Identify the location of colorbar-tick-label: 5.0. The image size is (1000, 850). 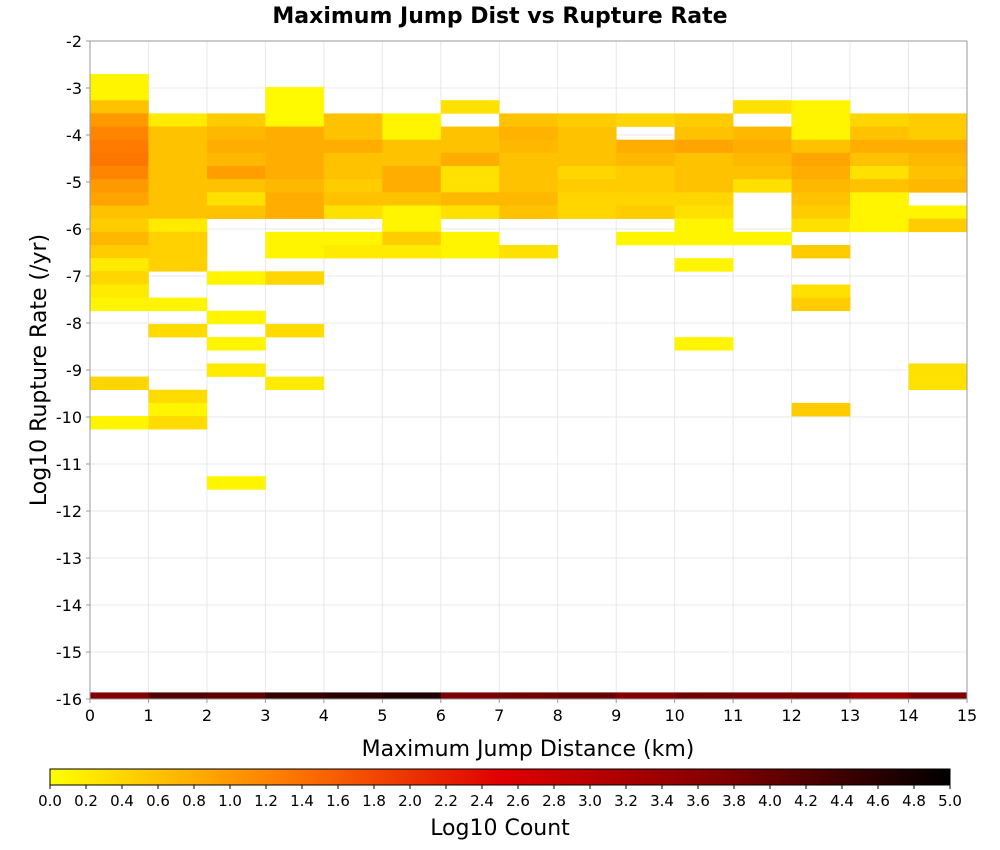
(950, 801).